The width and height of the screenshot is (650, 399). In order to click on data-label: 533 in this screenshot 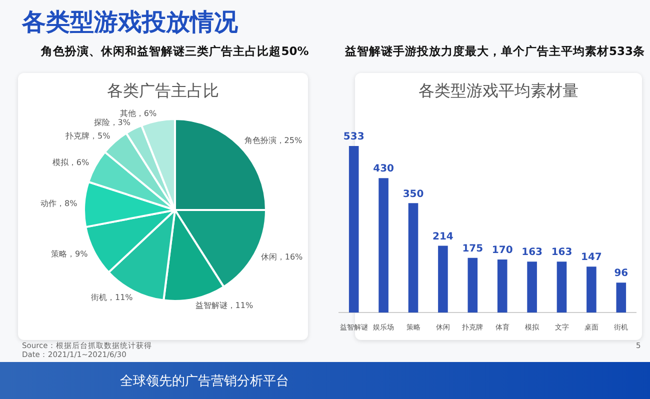, I will do `click(353, 137)`.